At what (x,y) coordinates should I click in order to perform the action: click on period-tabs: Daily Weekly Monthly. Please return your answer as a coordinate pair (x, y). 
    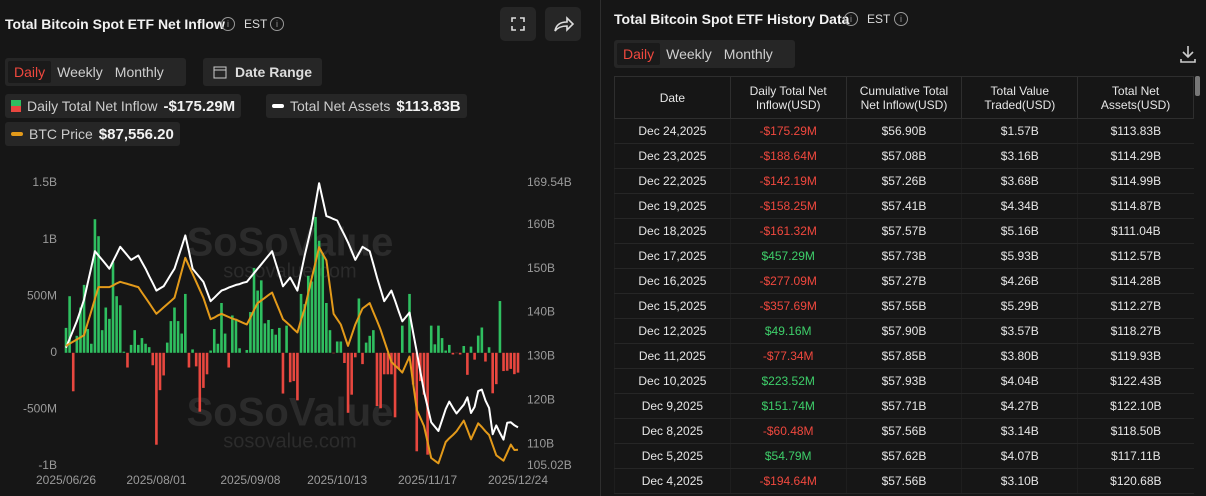
    Looking at the image, I should click on (704, 54).